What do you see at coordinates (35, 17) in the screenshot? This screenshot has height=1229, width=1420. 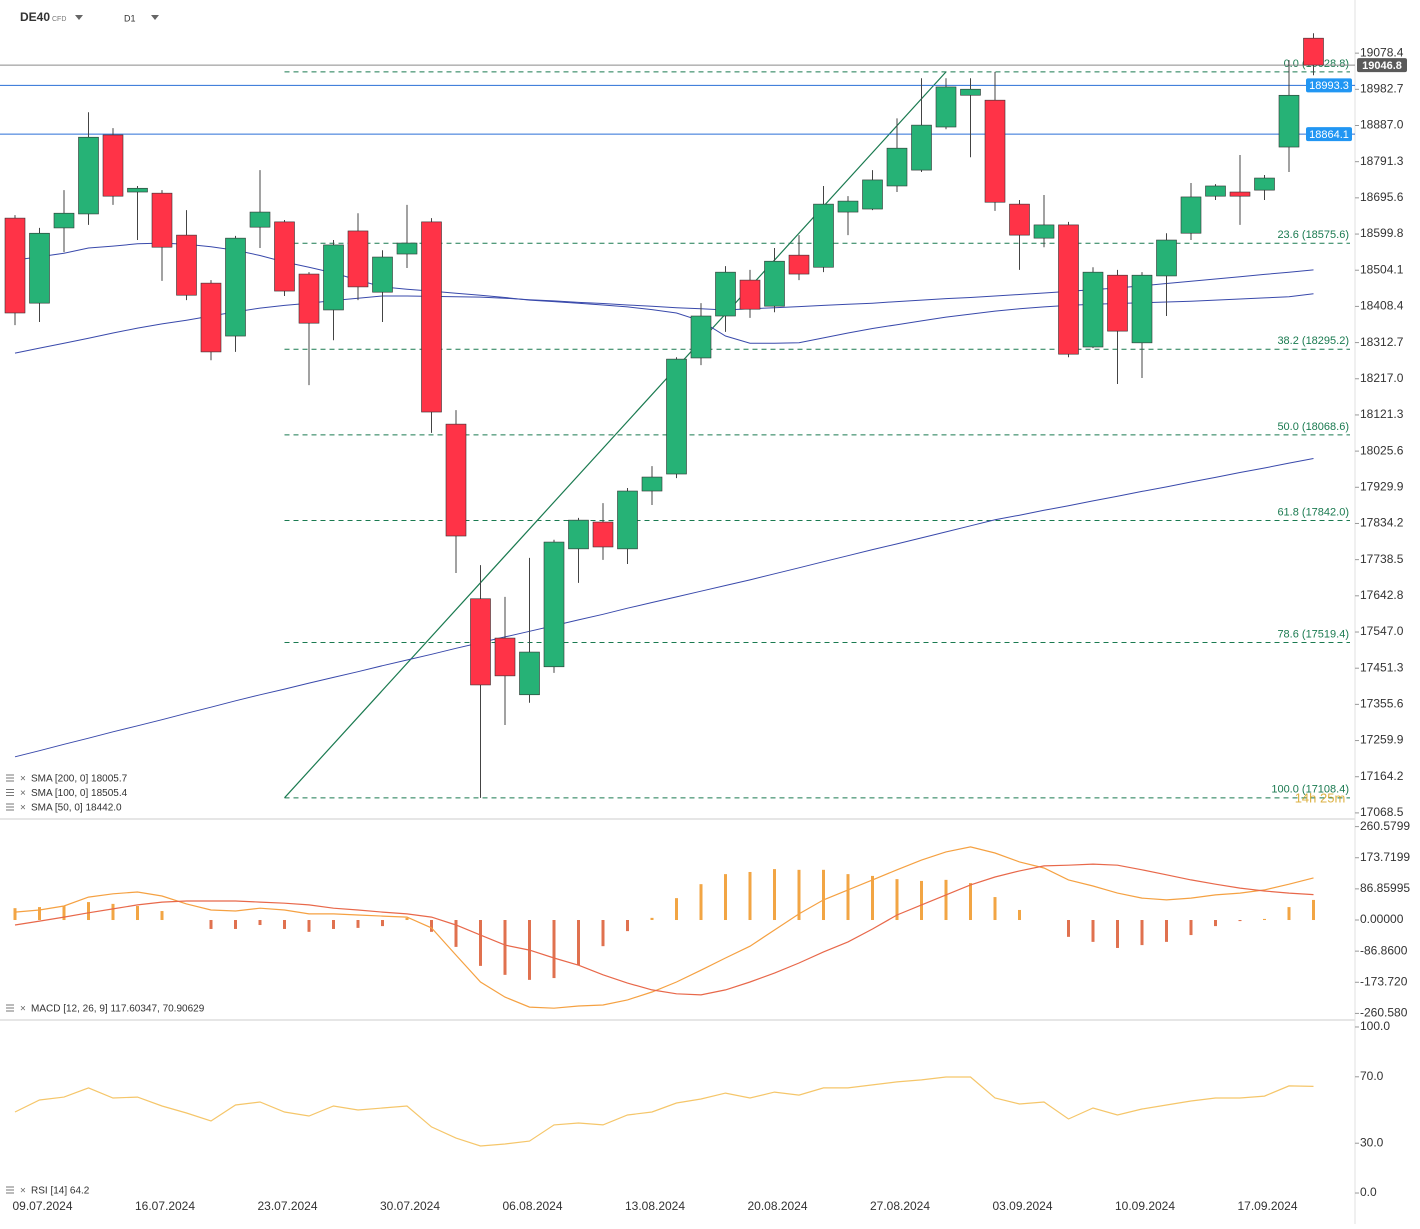 I see `symbol: DE40` at bounding box center [35, 17].